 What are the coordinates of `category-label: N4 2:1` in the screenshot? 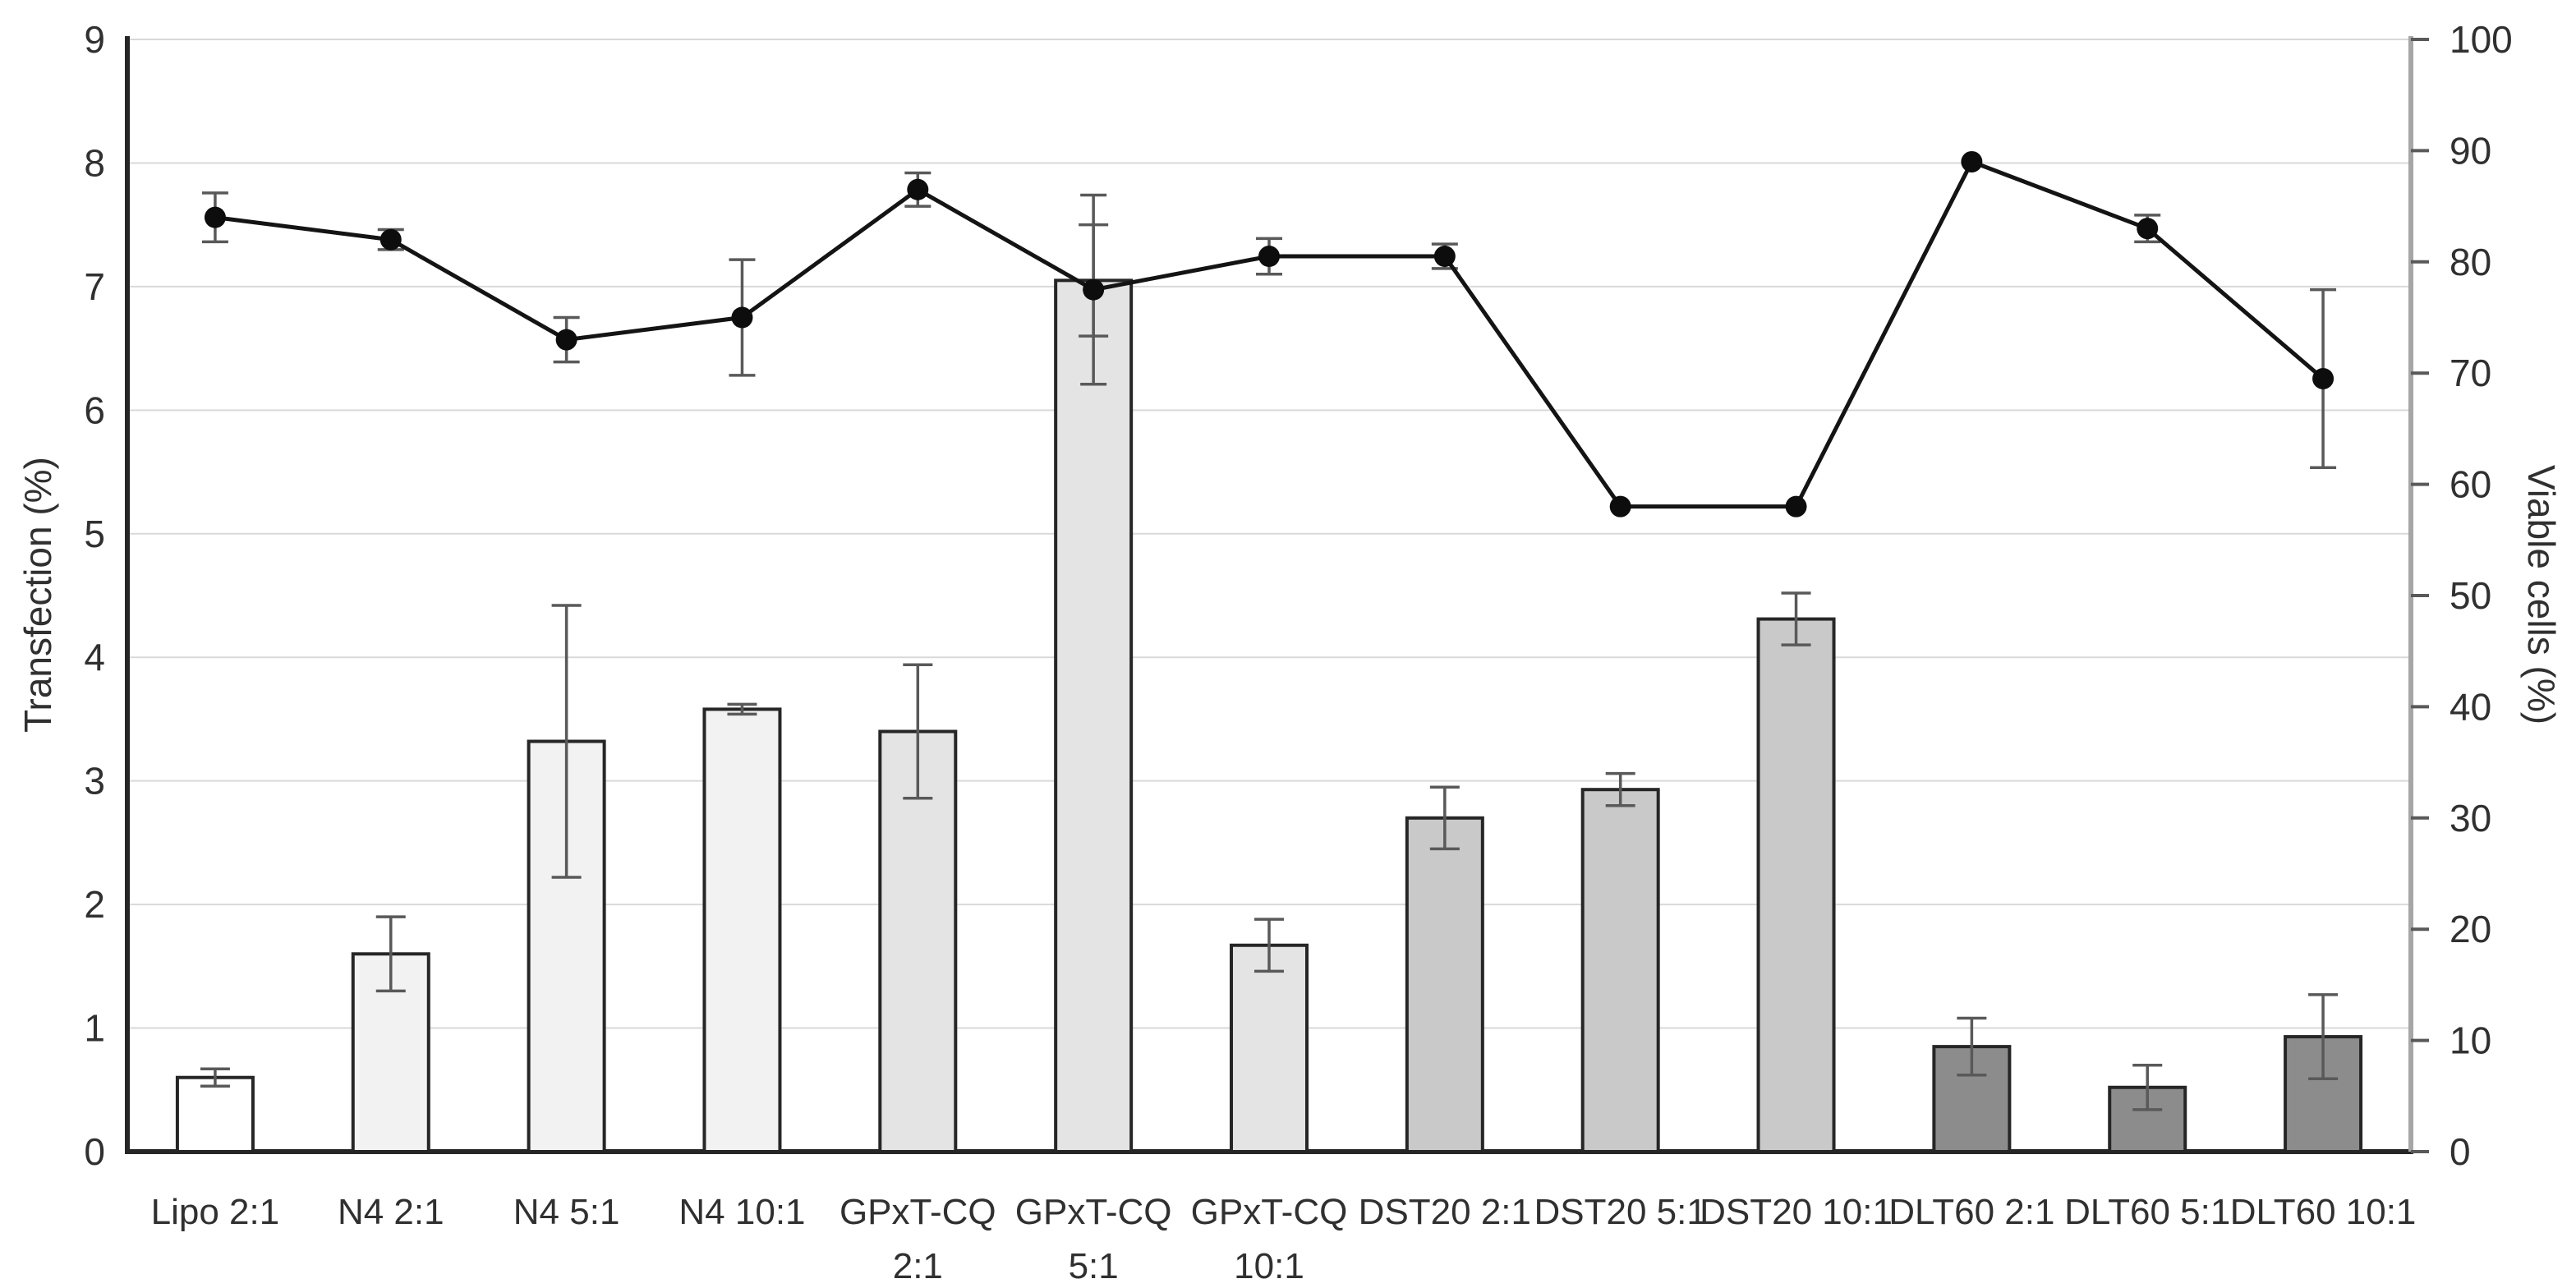 It's located at (391, 1212).